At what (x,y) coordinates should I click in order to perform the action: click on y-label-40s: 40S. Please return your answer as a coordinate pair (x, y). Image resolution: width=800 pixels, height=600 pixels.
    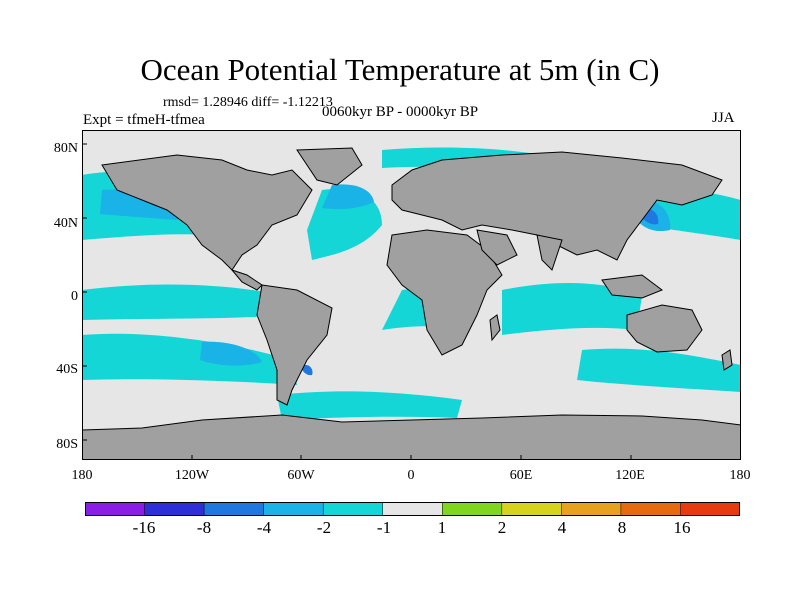
    Looking at the image, I should click on (67, 369).